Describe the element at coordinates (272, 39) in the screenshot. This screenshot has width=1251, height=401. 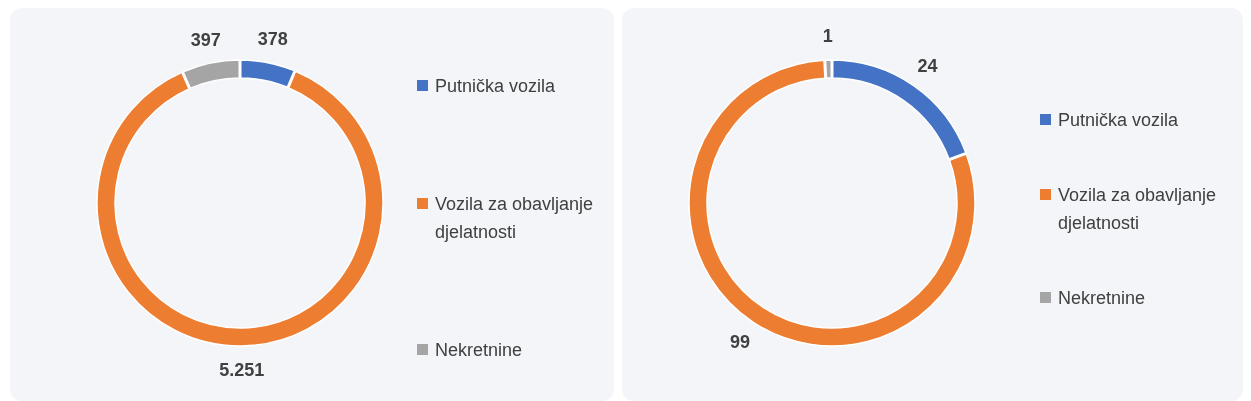
I see `data-label: 378` at that location.